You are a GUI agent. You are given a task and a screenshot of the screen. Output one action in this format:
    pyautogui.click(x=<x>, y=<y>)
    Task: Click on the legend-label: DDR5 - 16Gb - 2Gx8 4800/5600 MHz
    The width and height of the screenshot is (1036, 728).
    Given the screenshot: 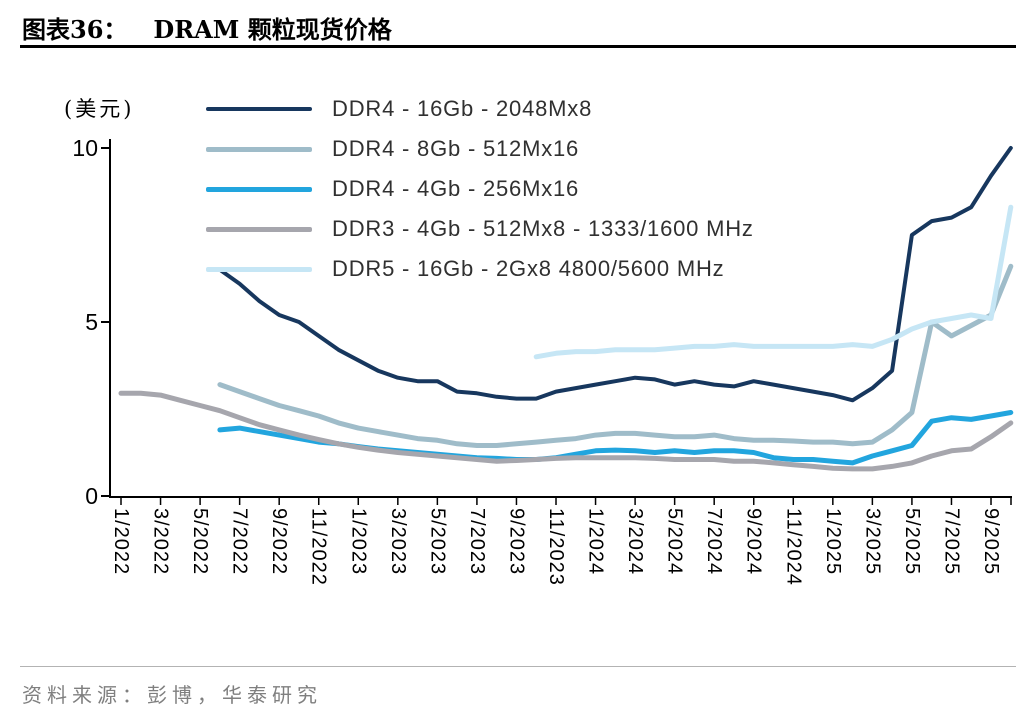 What is the action you would take?
    pyautogui.click(x=528, y=268)
    